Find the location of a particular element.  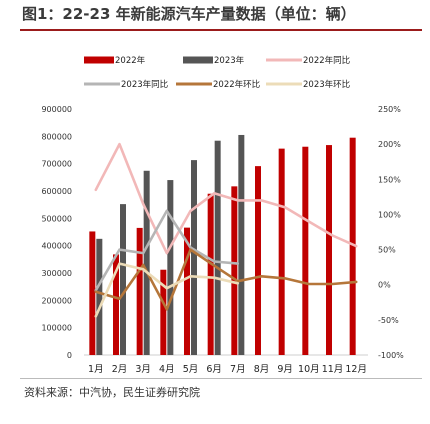

y-left-tick-800000: 800000 is located at coordinates (56, 136).